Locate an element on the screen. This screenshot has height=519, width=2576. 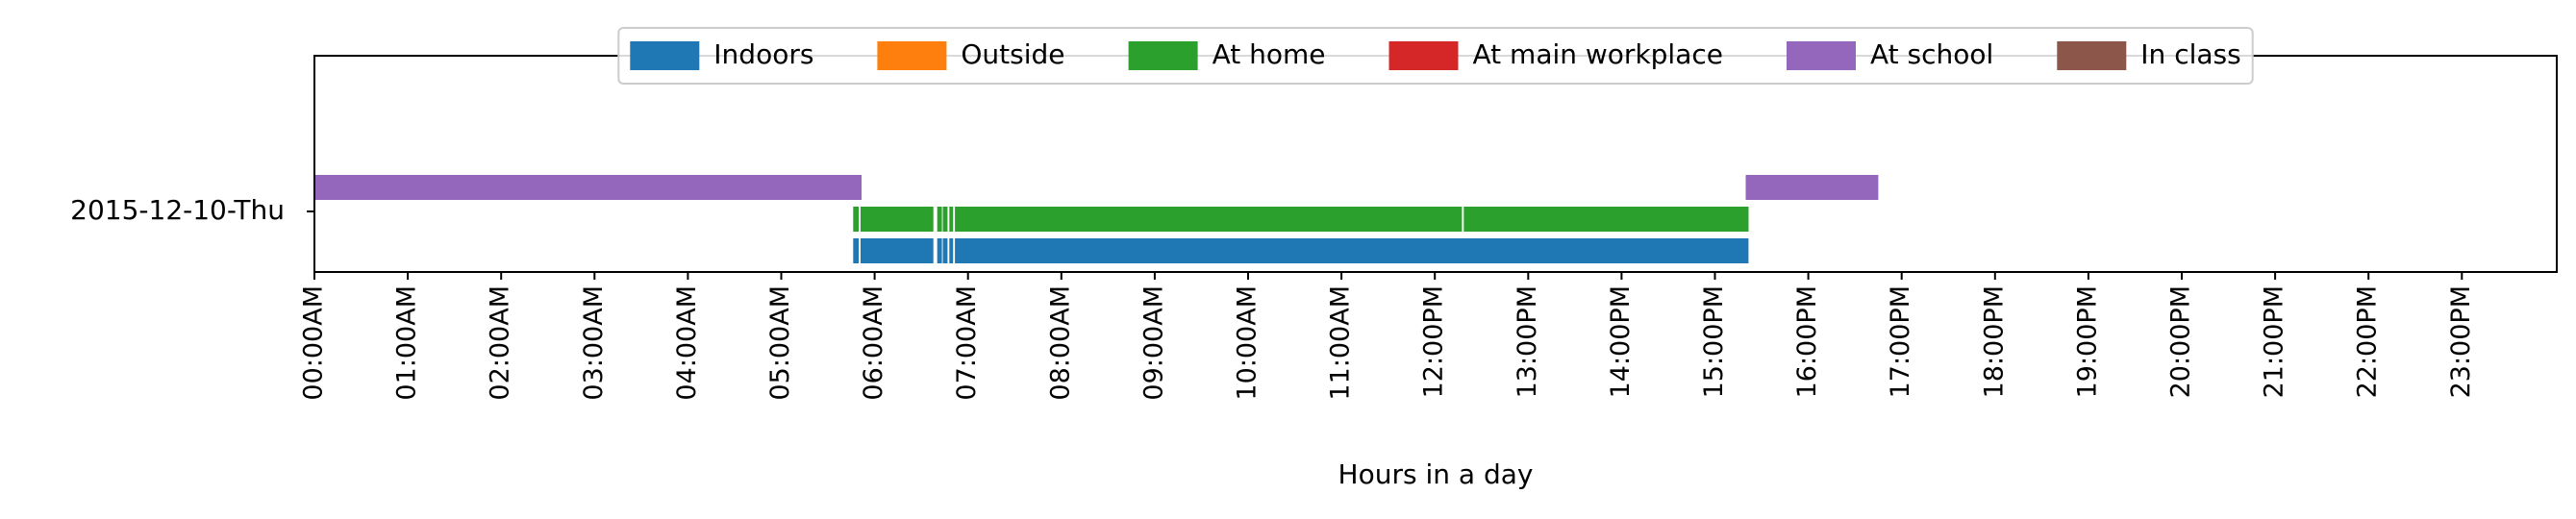
x-tick-label: 03:00AM is located at coordinates (594, 343).